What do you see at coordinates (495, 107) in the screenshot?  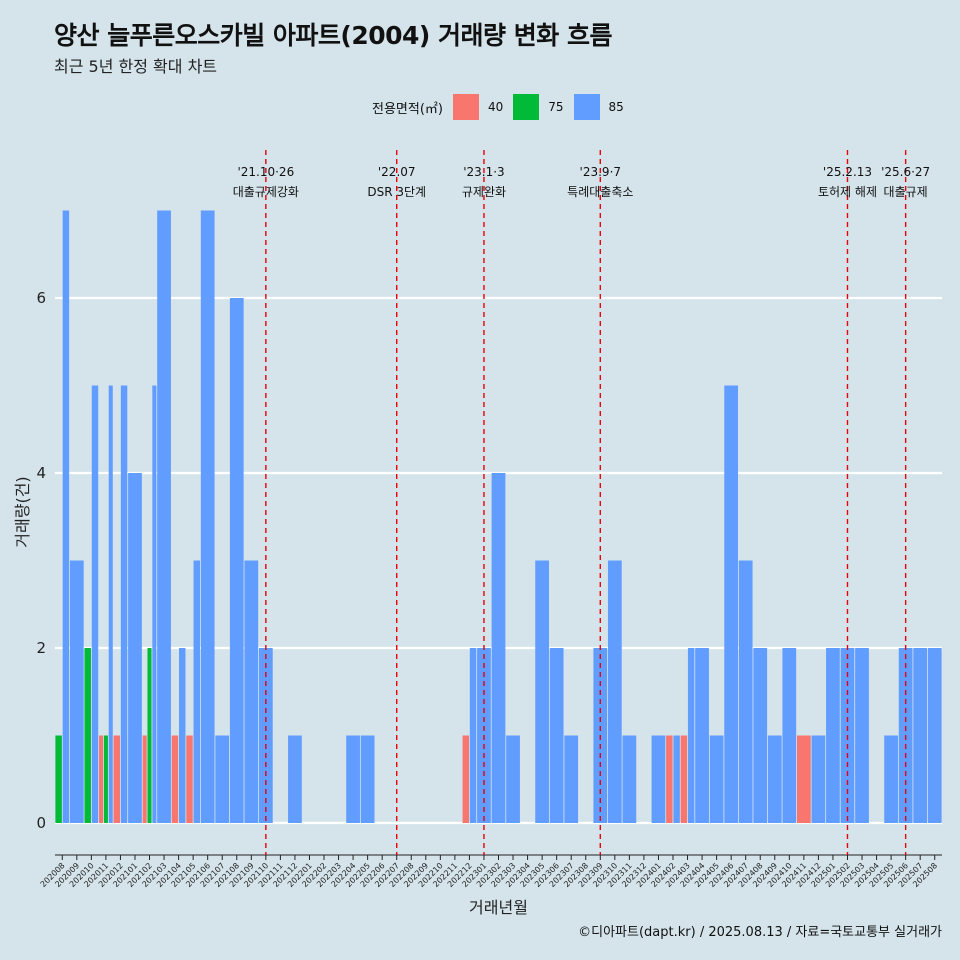 I see `legend-label-40: 40` at bounding box center [495, 107].